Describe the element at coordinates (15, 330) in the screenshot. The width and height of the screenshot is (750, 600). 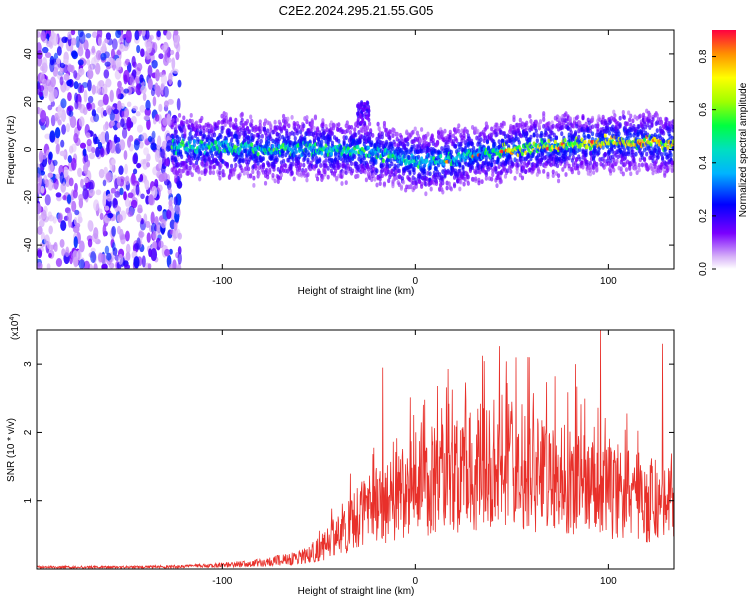
I see `snr-scale-prefix: (x10` at that location.